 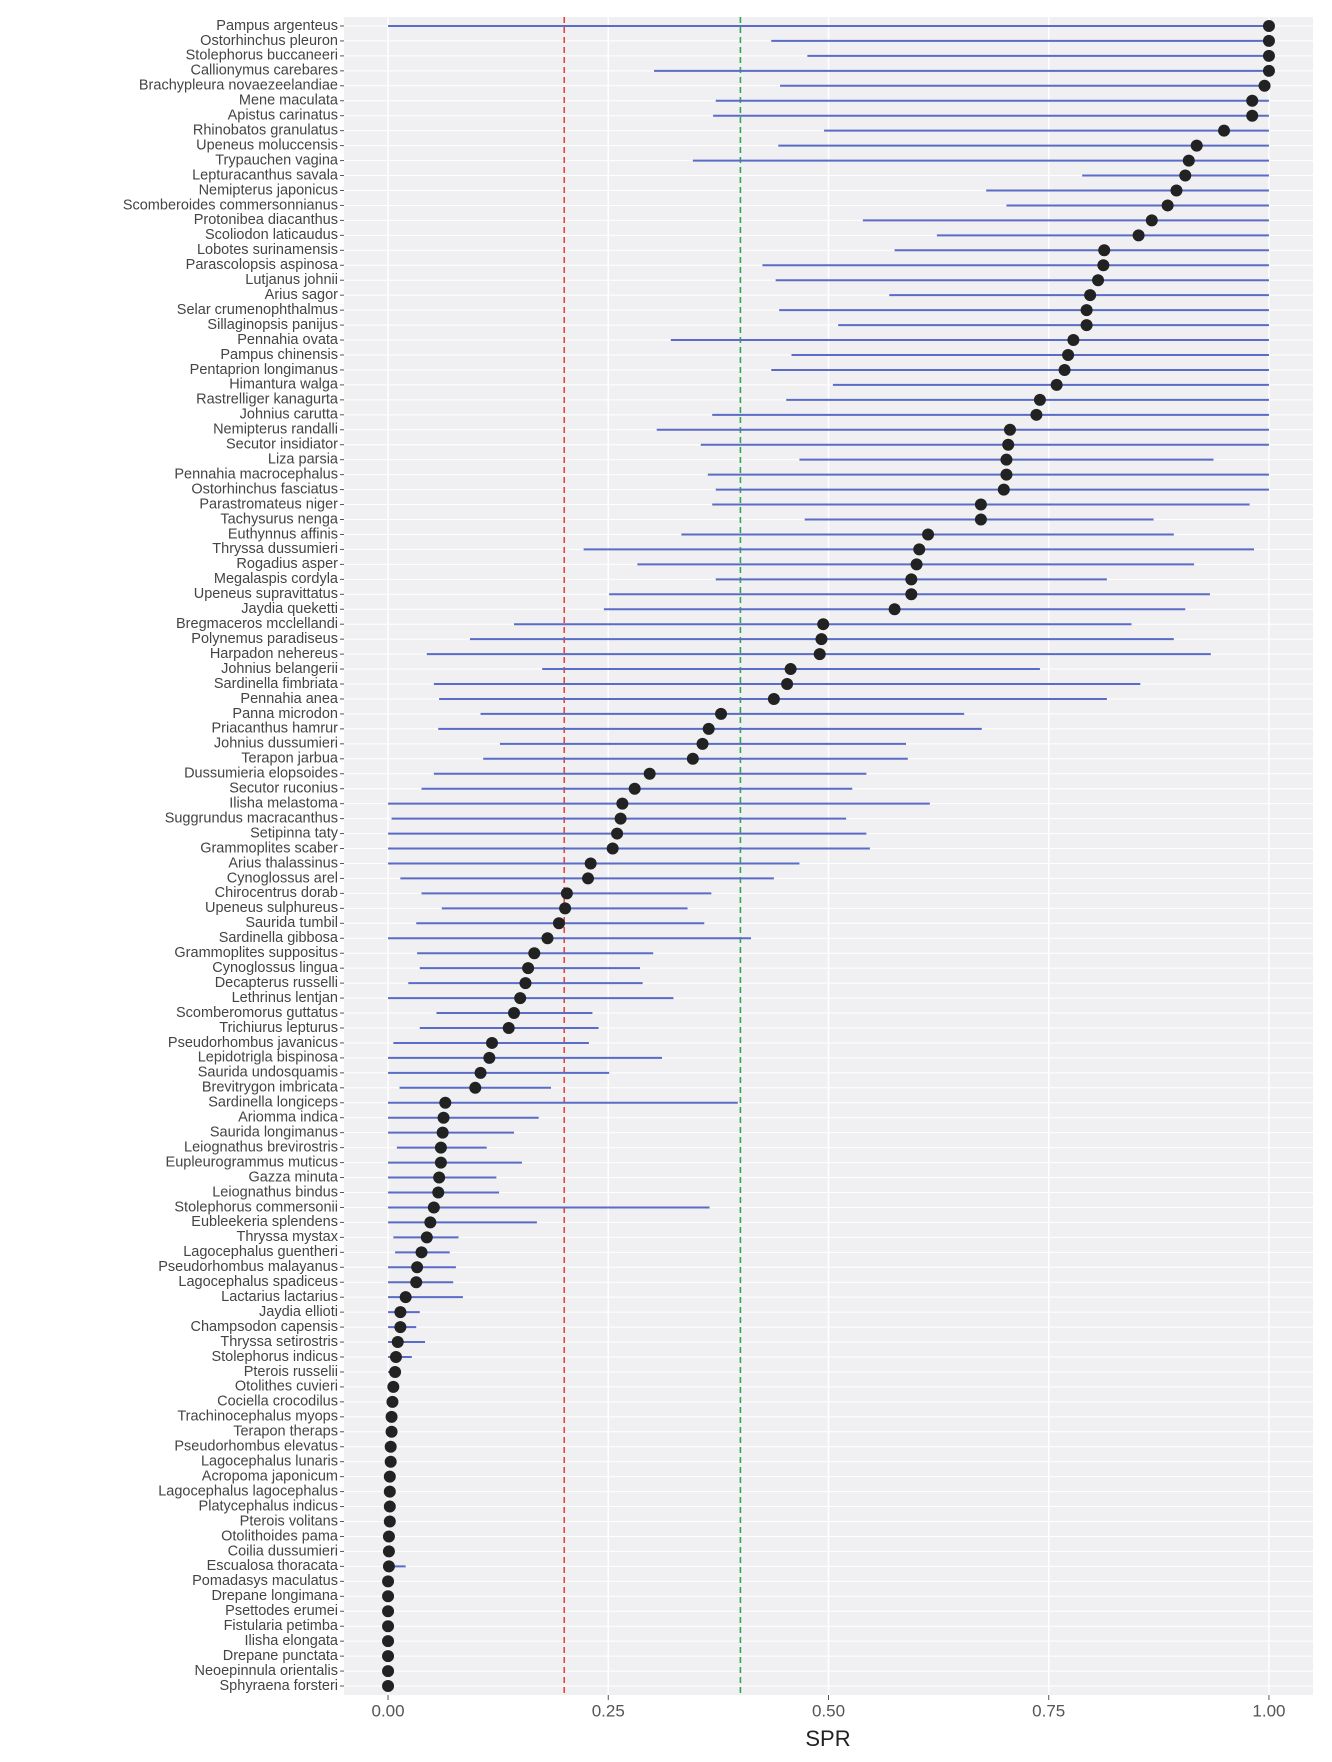 I want to click on y-tick-label: Lepturacanthus savala, so click(x=265, y=175).